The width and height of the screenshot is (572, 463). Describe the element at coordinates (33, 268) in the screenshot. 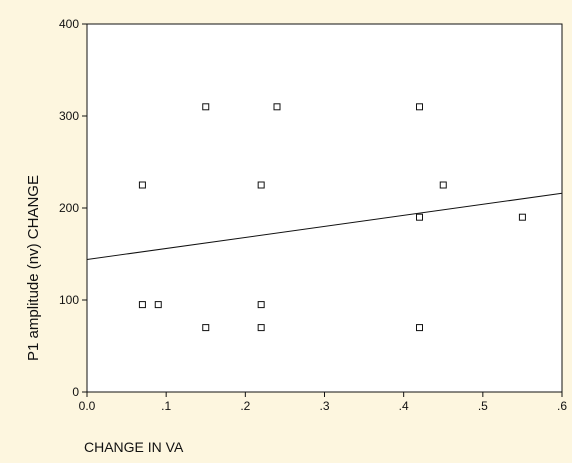

I see `y-axis-label: P1 amplitude (nv) CHANGE` at that location.